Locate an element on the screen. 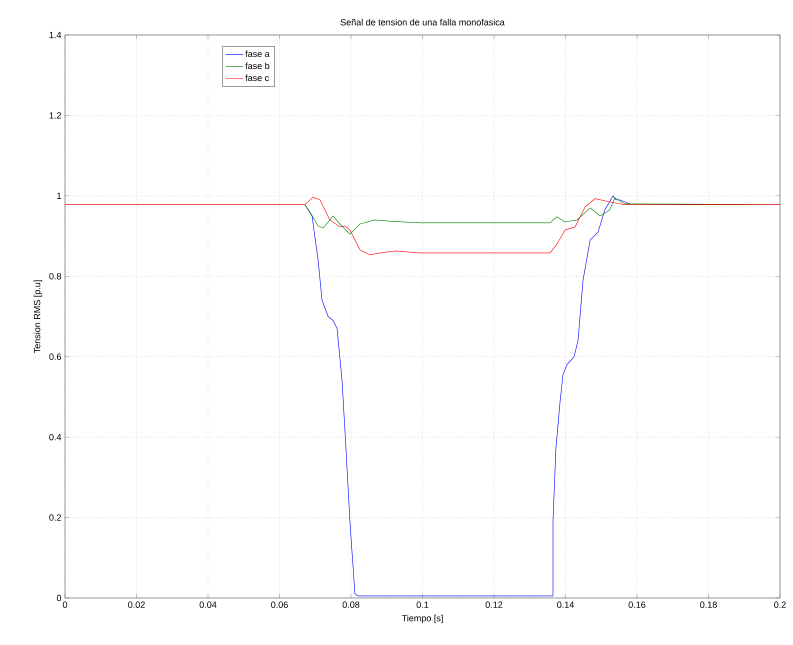 Image resolution: width=793 pixels, height=645 pixels. legend-label: fase a is located at coordinates (257, 54).